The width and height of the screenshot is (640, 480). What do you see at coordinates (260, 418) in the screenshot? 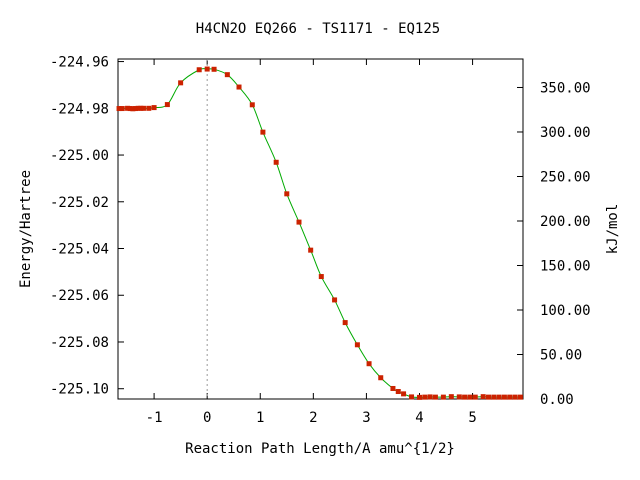
I see `x-tick-label-2: 1` at bounding box center [260, 418].